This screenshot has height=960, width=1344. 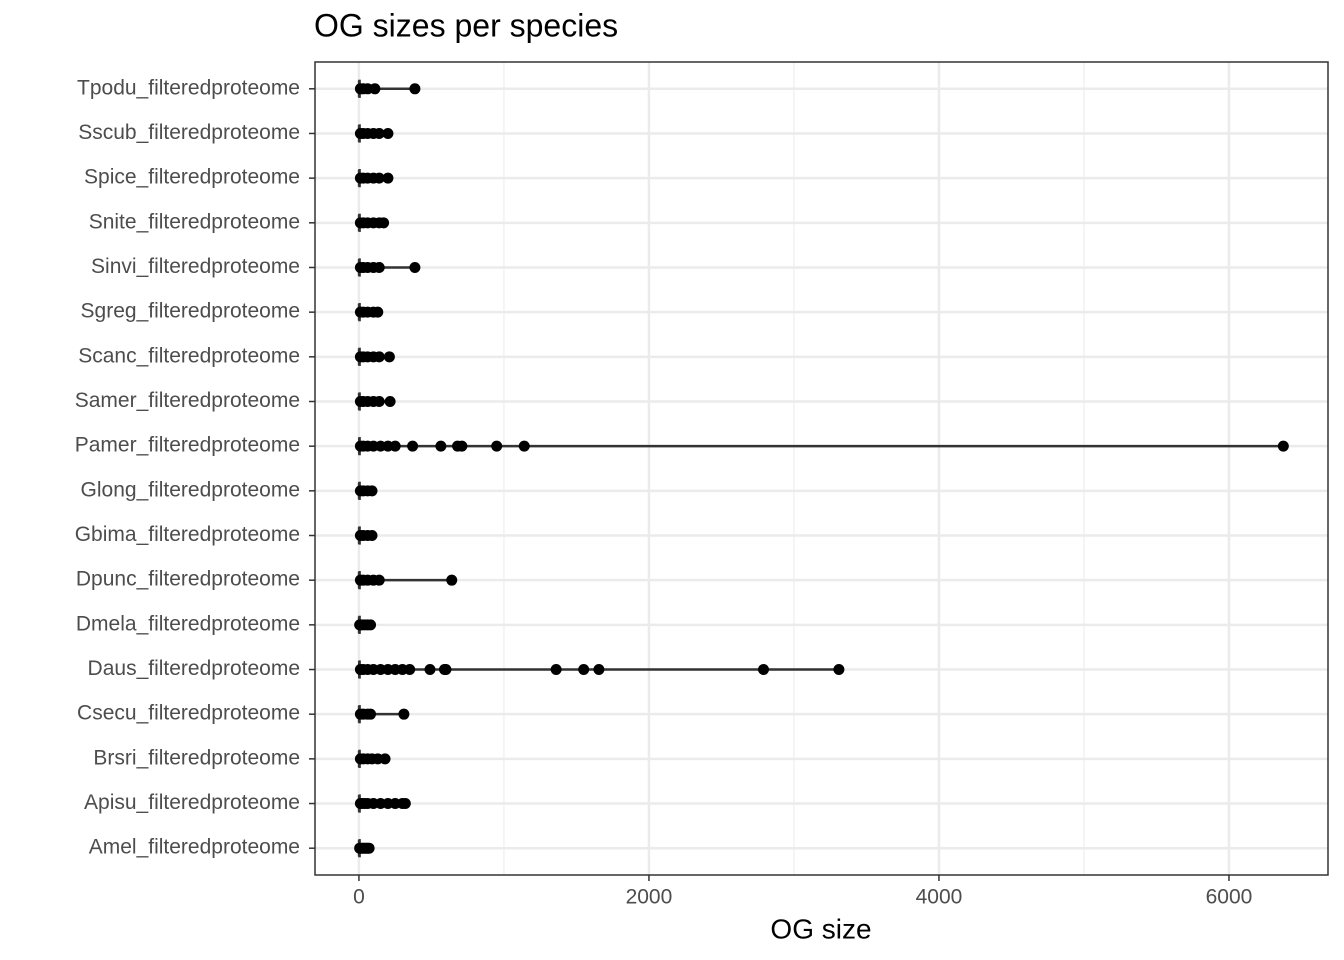 What do you see at coordinates (194, 668) in the screenshot?
I see `y-tick-label: Daus_filteredproteome` at bounding box center [194, 668].